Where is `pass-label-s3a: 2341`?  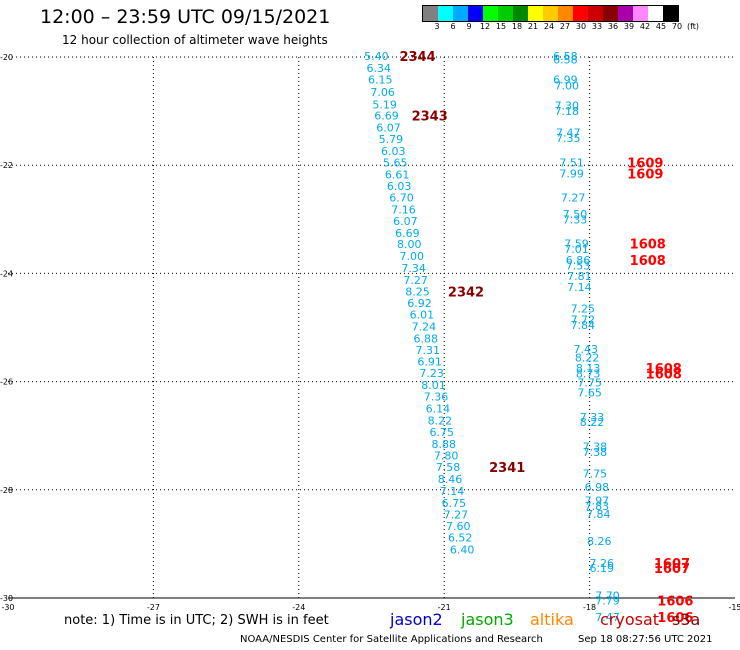
pass-label-s3a: 2341 is located at coordinates (507, 468).